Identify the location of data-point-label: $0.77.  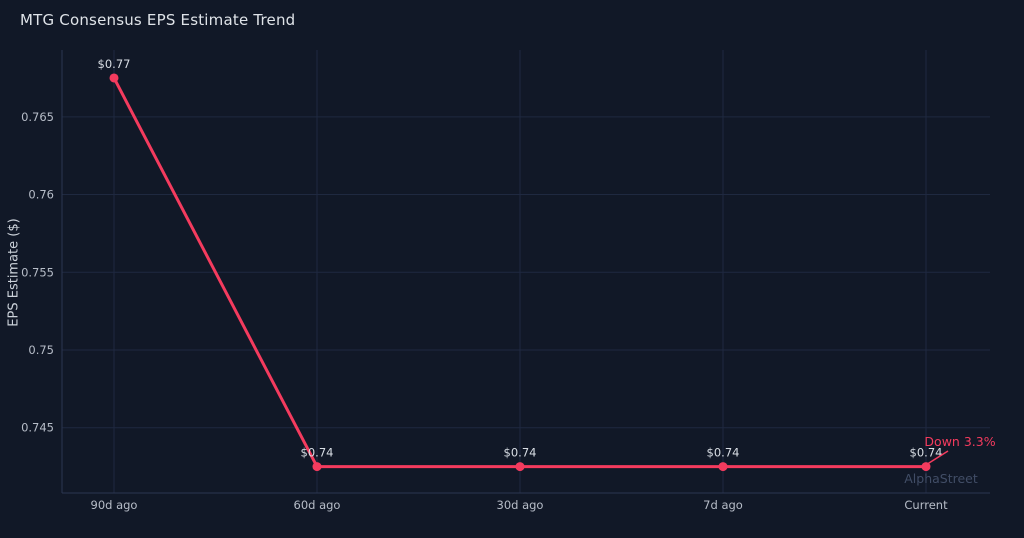
(114, 64).